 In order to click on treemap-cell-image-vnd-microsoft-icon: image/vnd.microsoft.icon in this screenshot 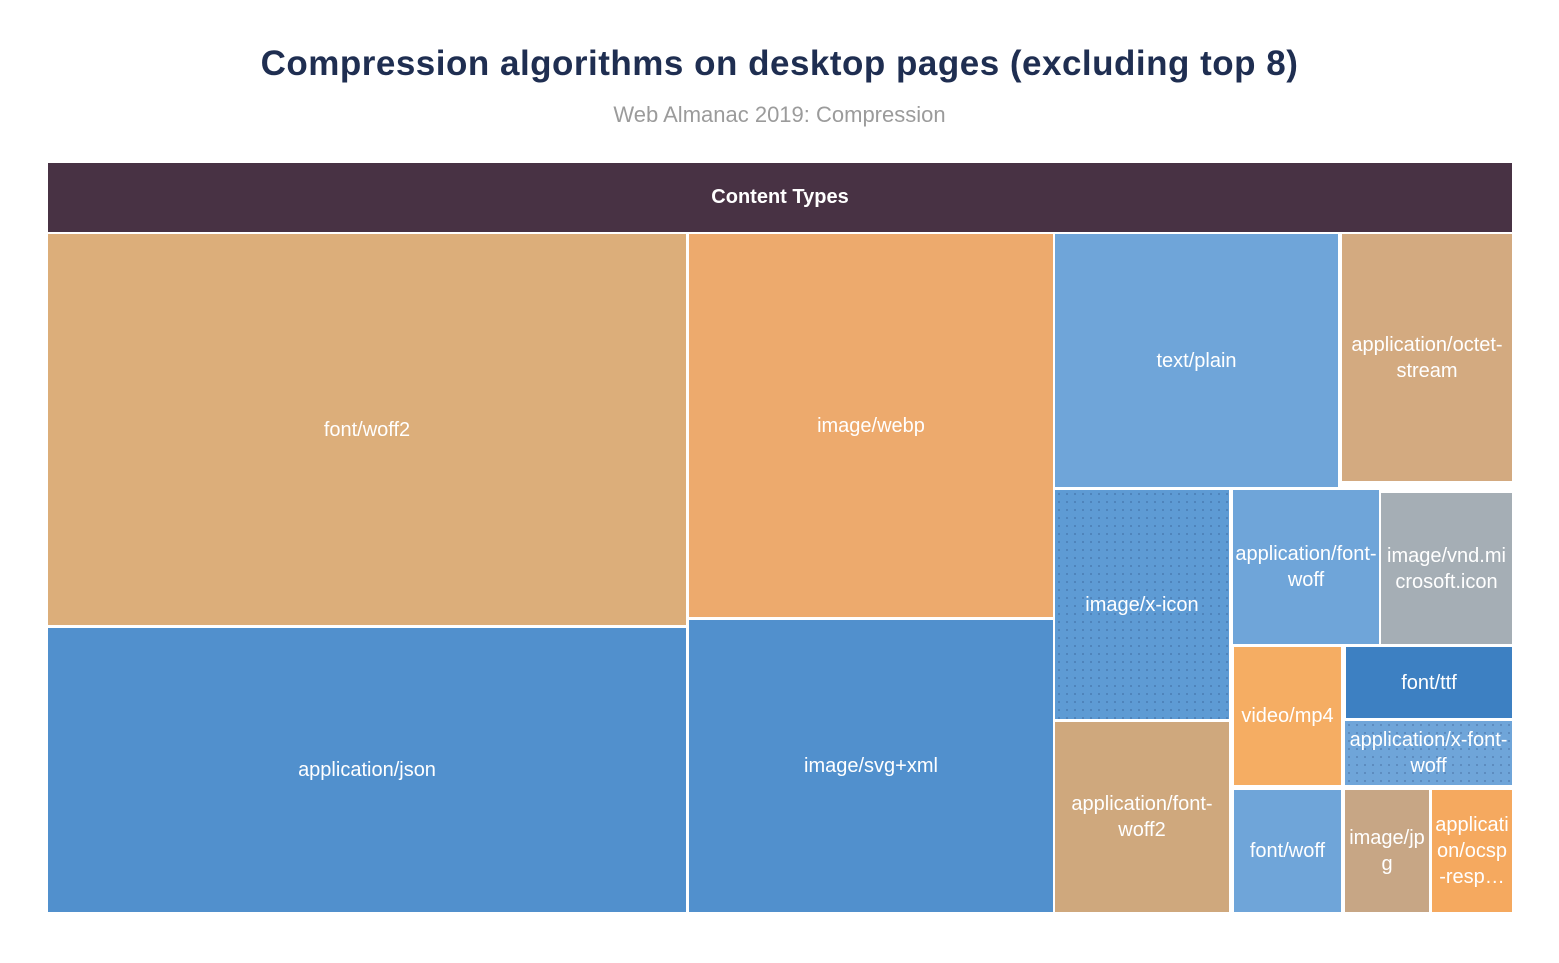, I will do `click(1446, 568)`.